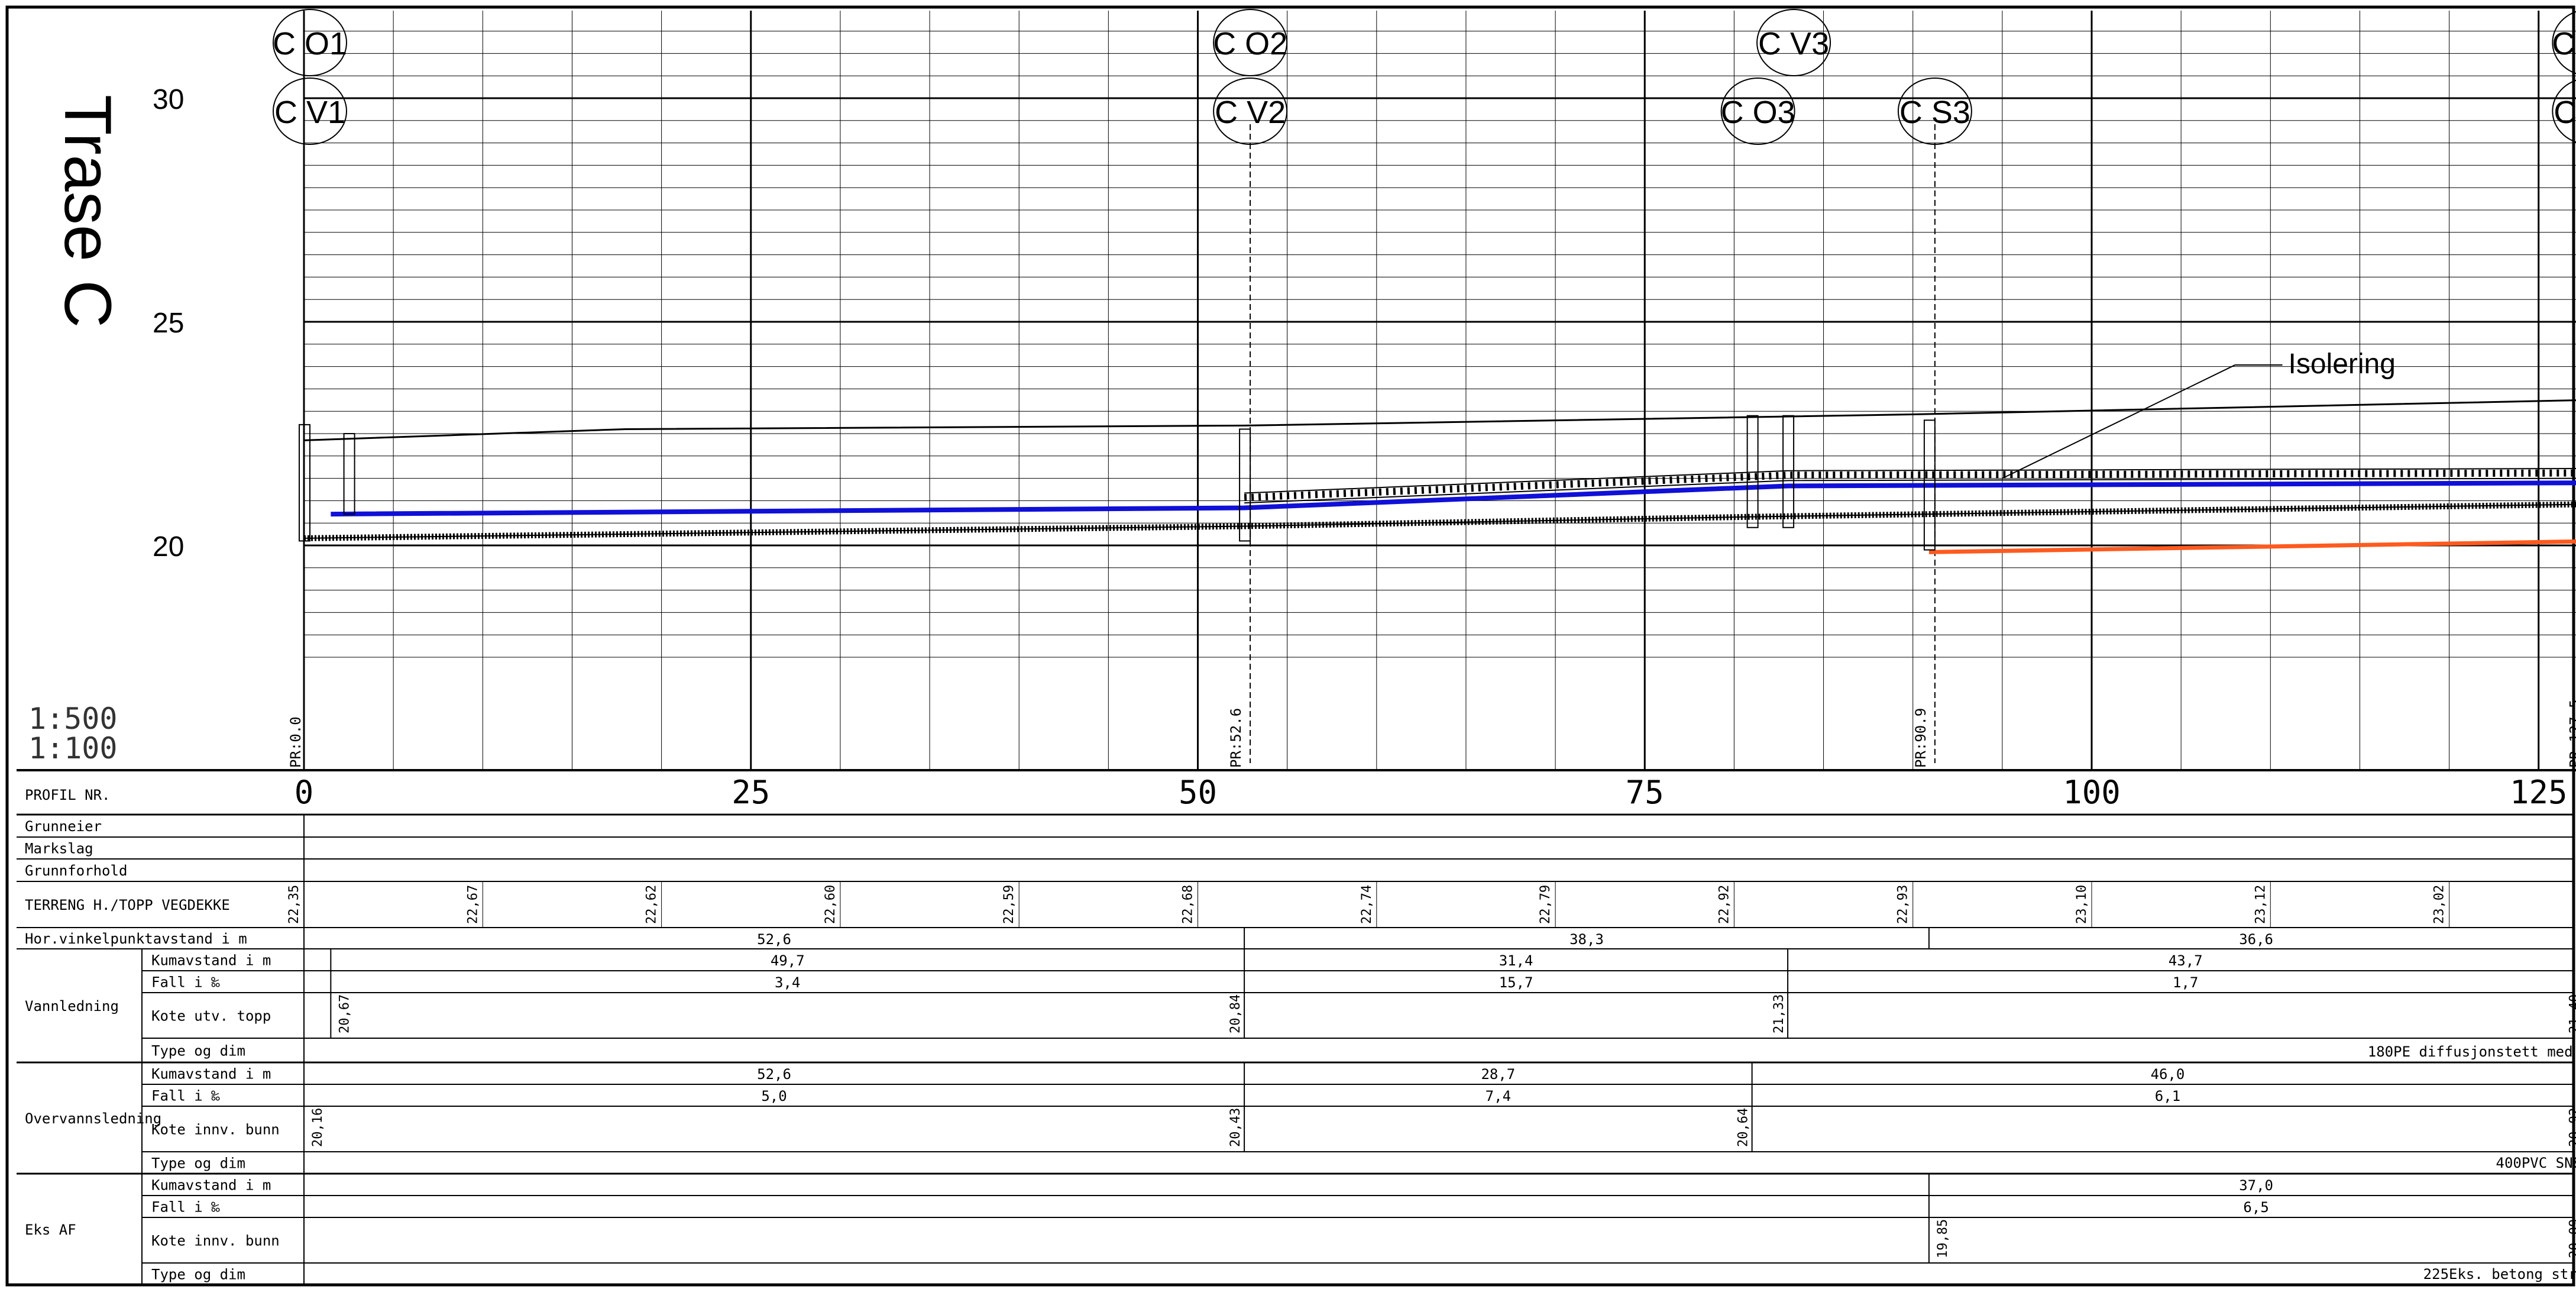 The height and width of the screenshot is (1289, 2576). I want to click on elevation-tick-label: 30, so click(169, 100).